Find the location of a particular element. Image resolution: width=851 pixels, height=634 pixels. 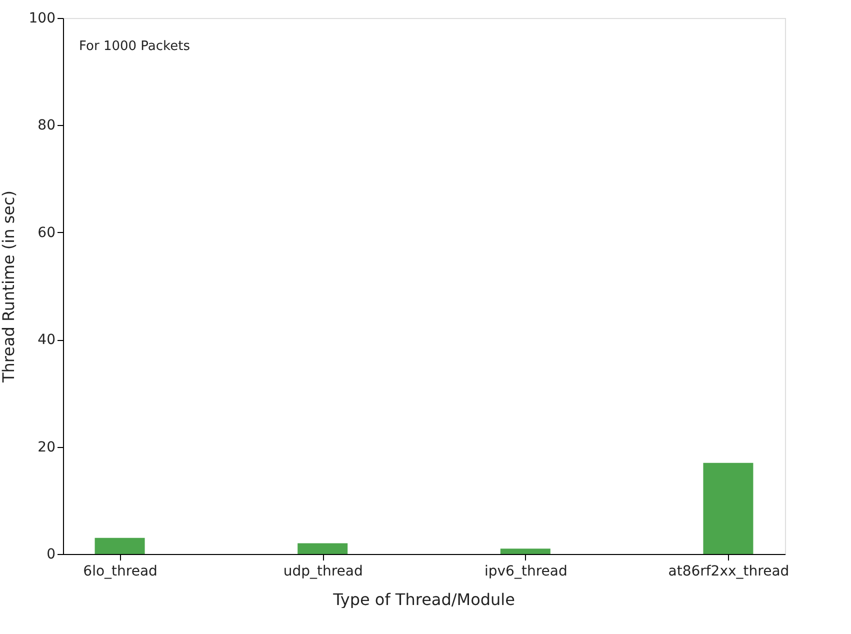

y-tick-label: 0 is located at coordinates (51, 554).